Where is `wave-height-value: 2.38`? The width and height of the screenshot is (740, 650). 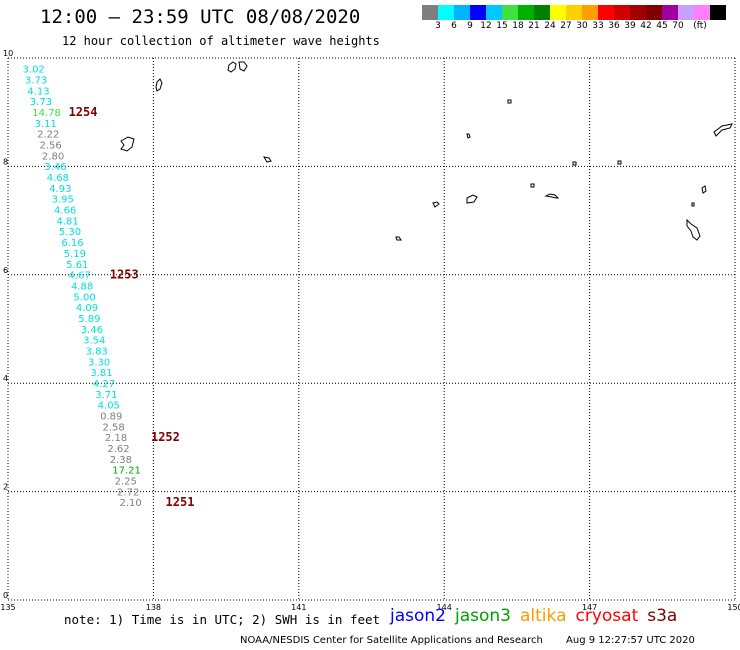
wave-height-value: 2.38 is located at coordinates (121, 460).